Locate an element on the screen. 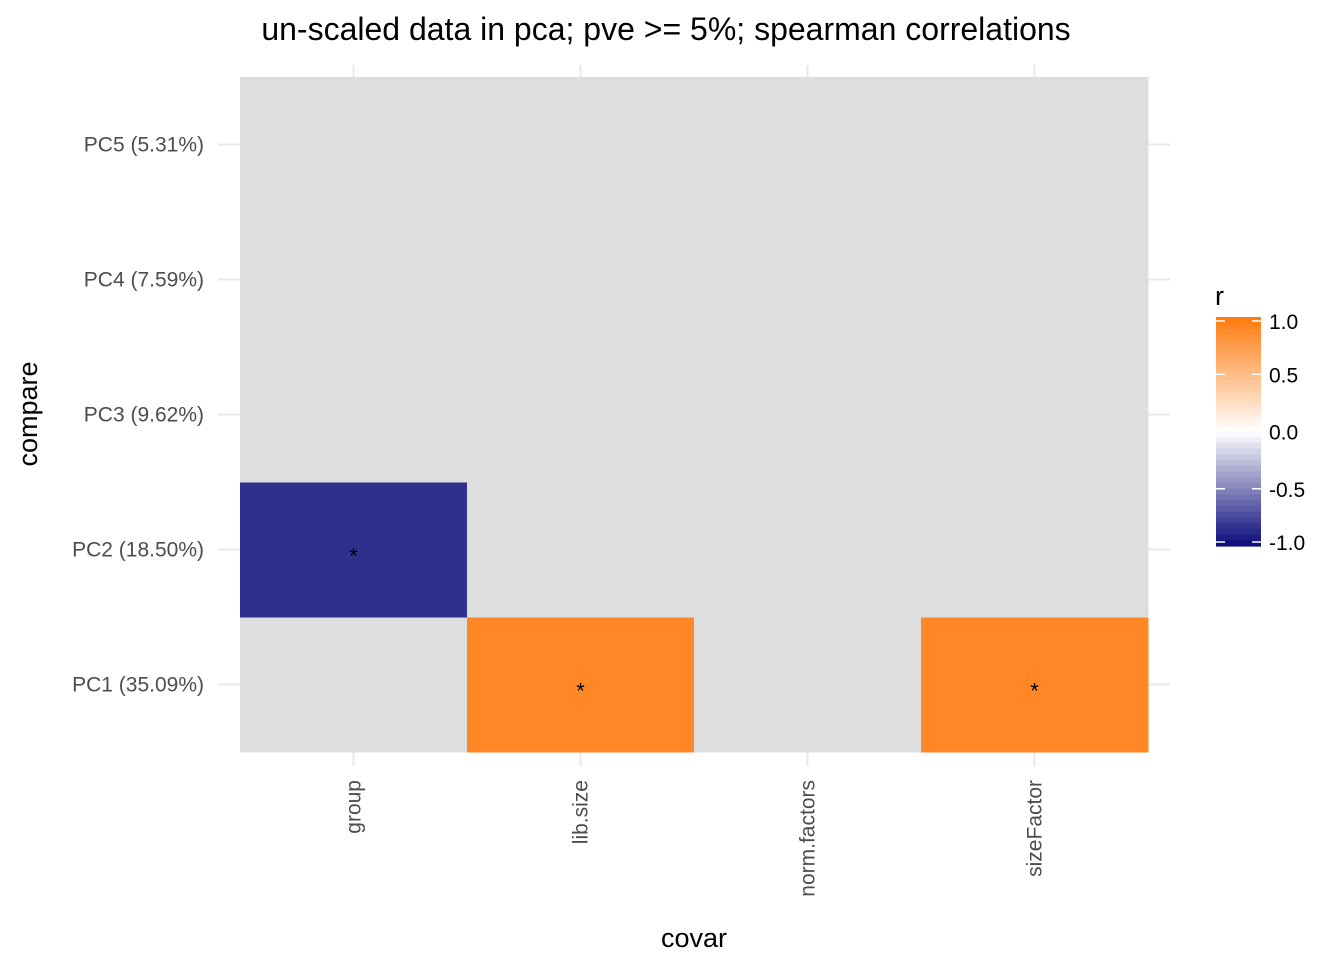 The width and height of the screenshot is (1344, 960). x-tick-label: norm.factors is located at coordinates (808, 838).